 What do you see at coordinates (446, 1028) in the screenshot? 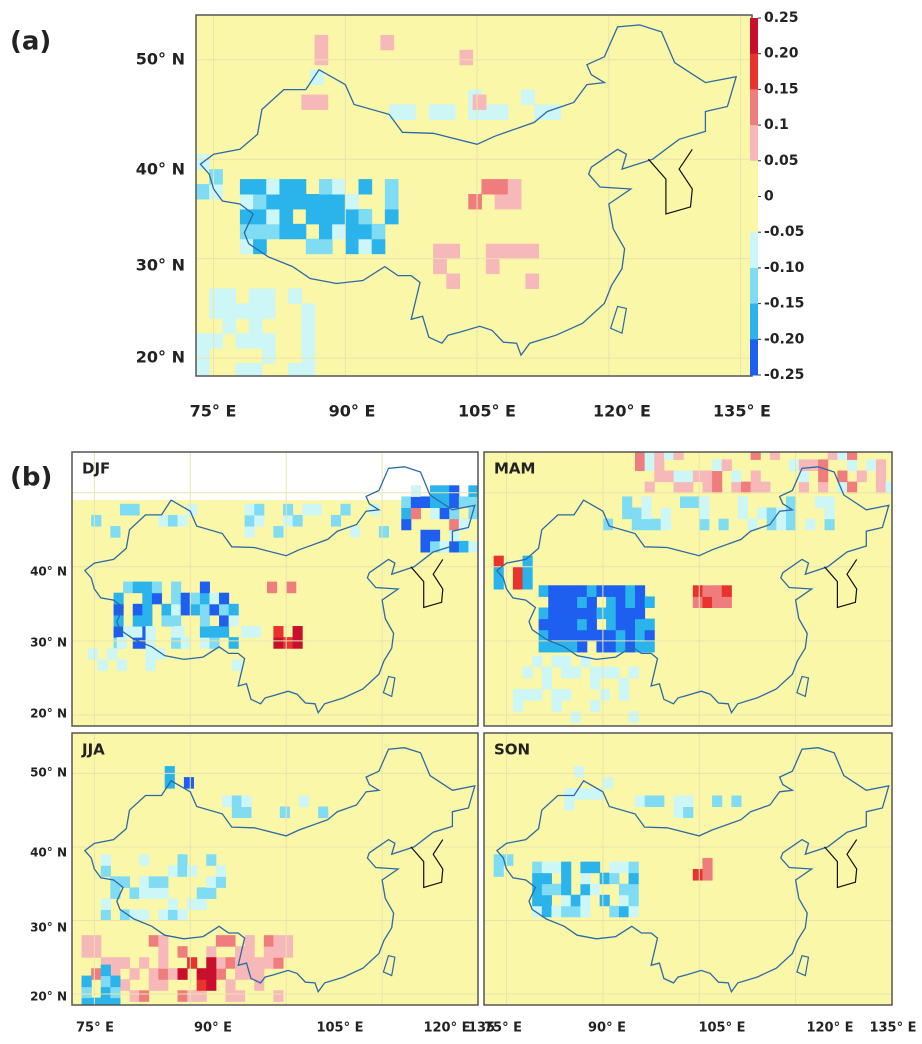
I see `x-tick-label: 120° E` at bounding box center [446, 1028].